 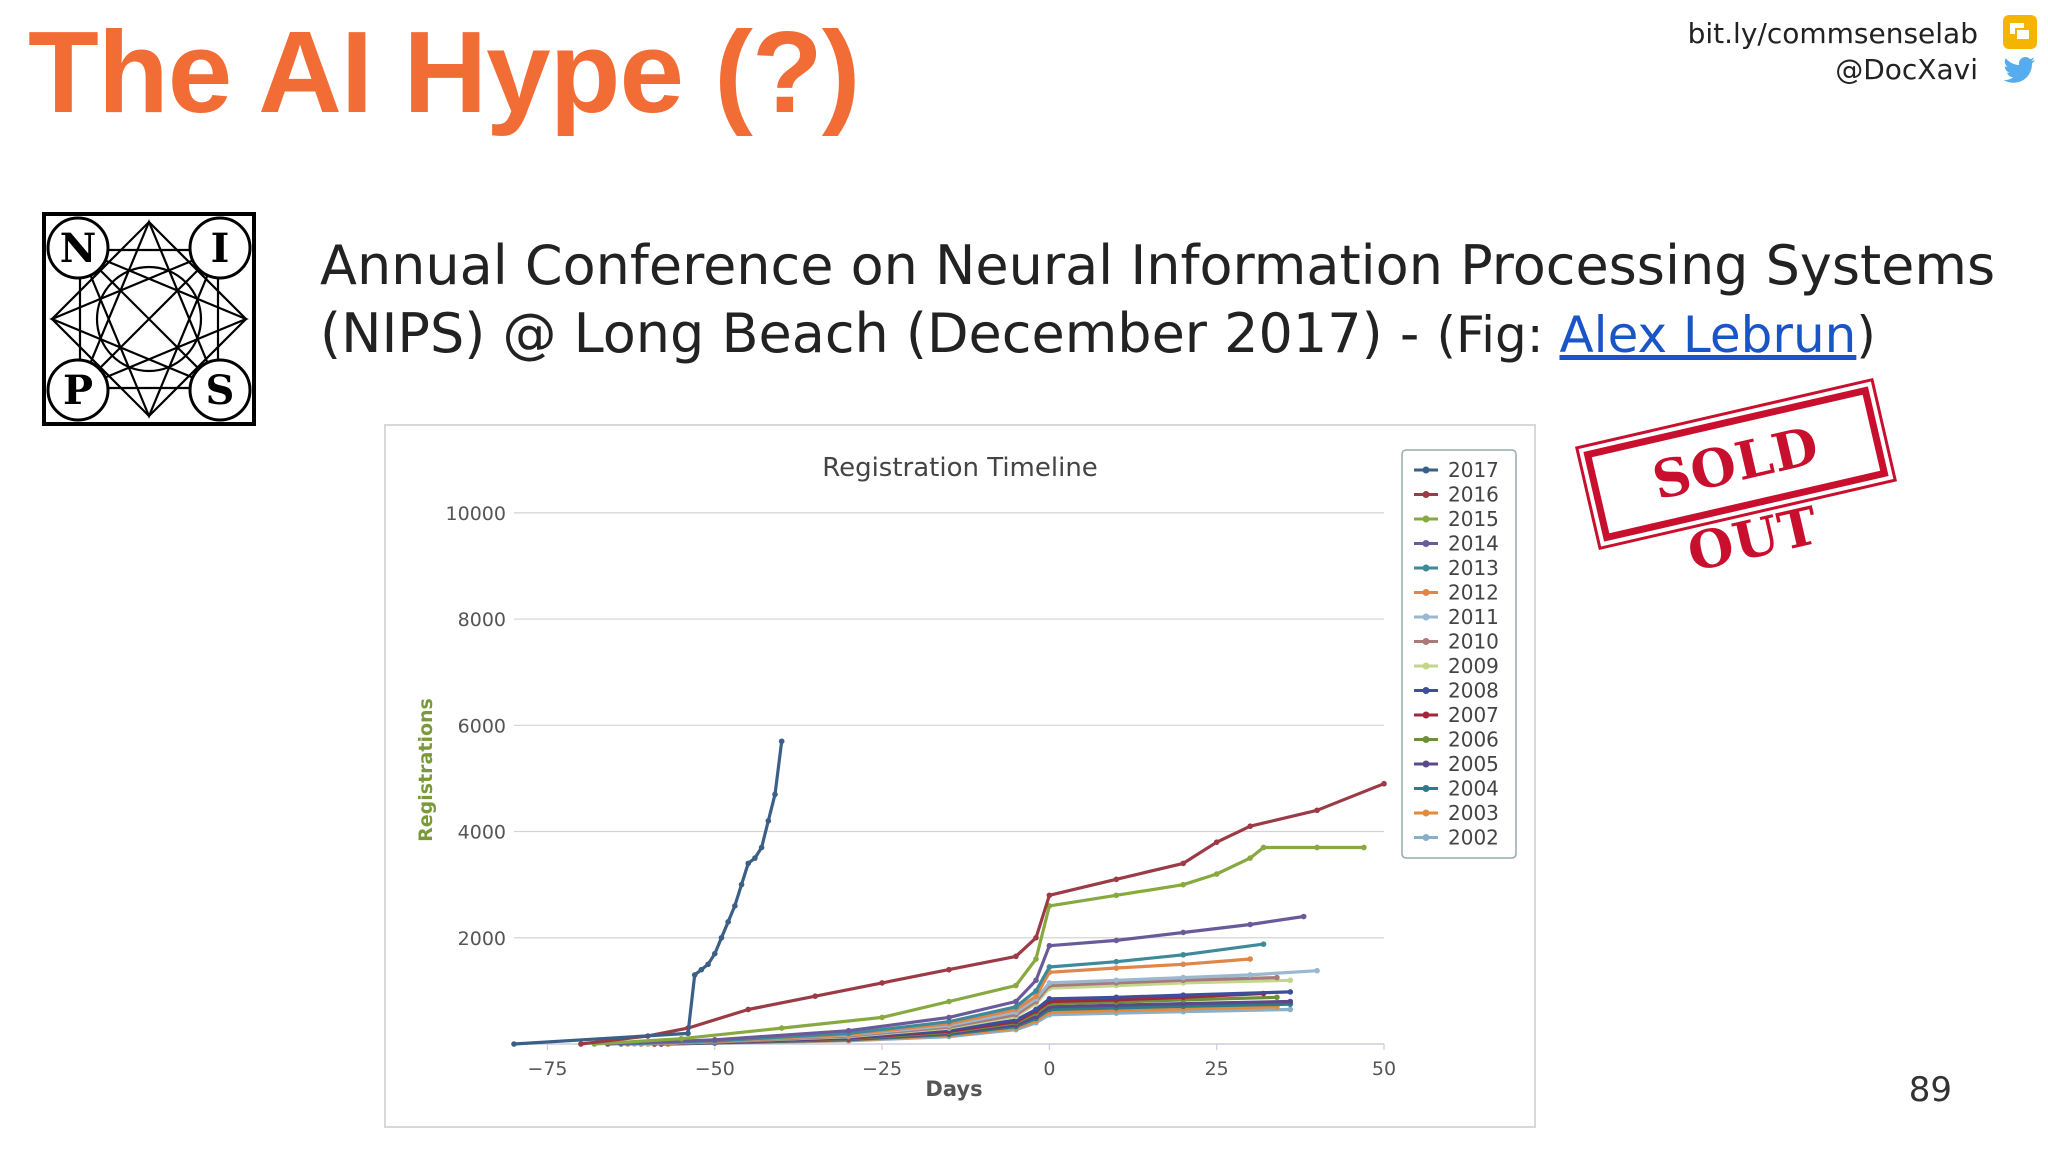 What do you see at coordinates (482, 620) in the screenshot?
I see `y-tick-label: 8000` at bounding box center [482, 620].